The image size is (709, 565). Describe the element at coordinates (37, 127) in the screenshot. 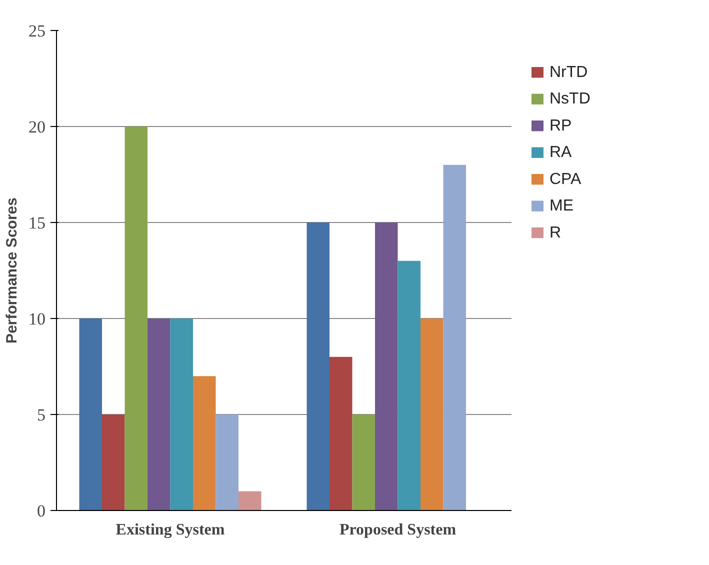

I see `y-tick-label: 20` at that location.